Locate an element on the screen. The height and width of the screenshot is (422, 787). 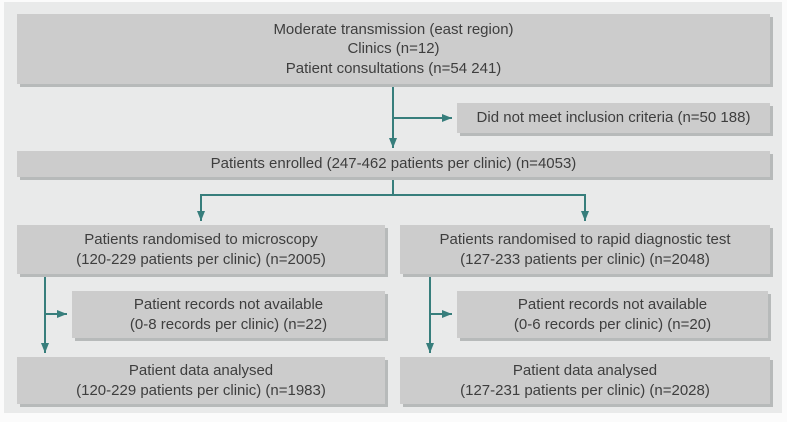
node-rdt-line2: (127-233 patients per clinic) (n=2048) is located at coordinates (585, 259).